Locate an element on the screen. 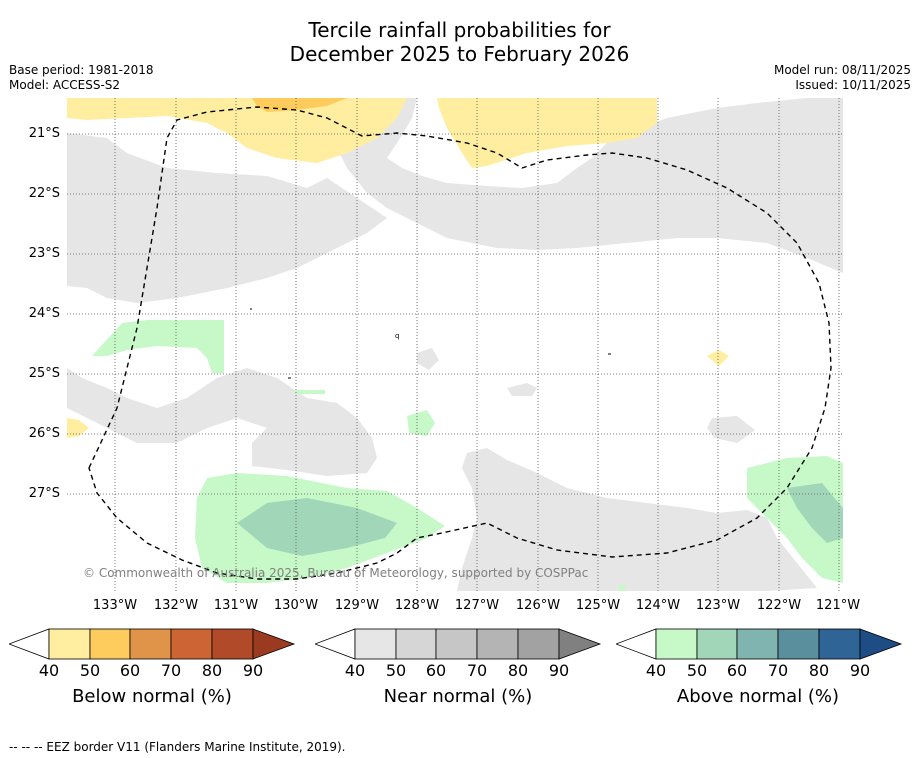 Image resolution: width=919 pixels, height=758 pixels. lon-label: 132°W is located at coordinates (176, 605).